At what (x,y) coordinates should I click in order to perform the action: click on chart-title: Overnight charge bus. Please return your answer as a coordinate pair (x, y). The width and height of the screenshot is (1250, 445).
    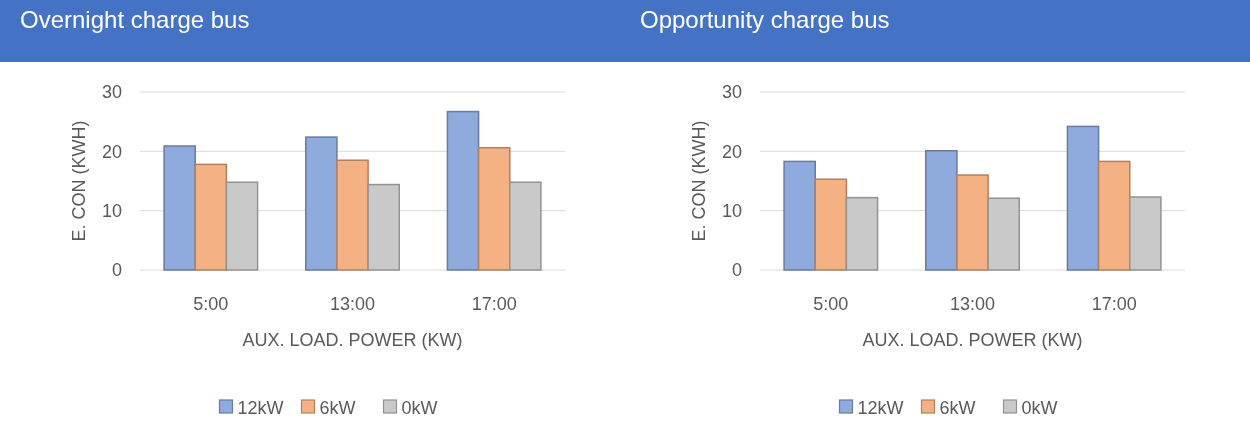
    Looking at the image, I should click on (135, 19).